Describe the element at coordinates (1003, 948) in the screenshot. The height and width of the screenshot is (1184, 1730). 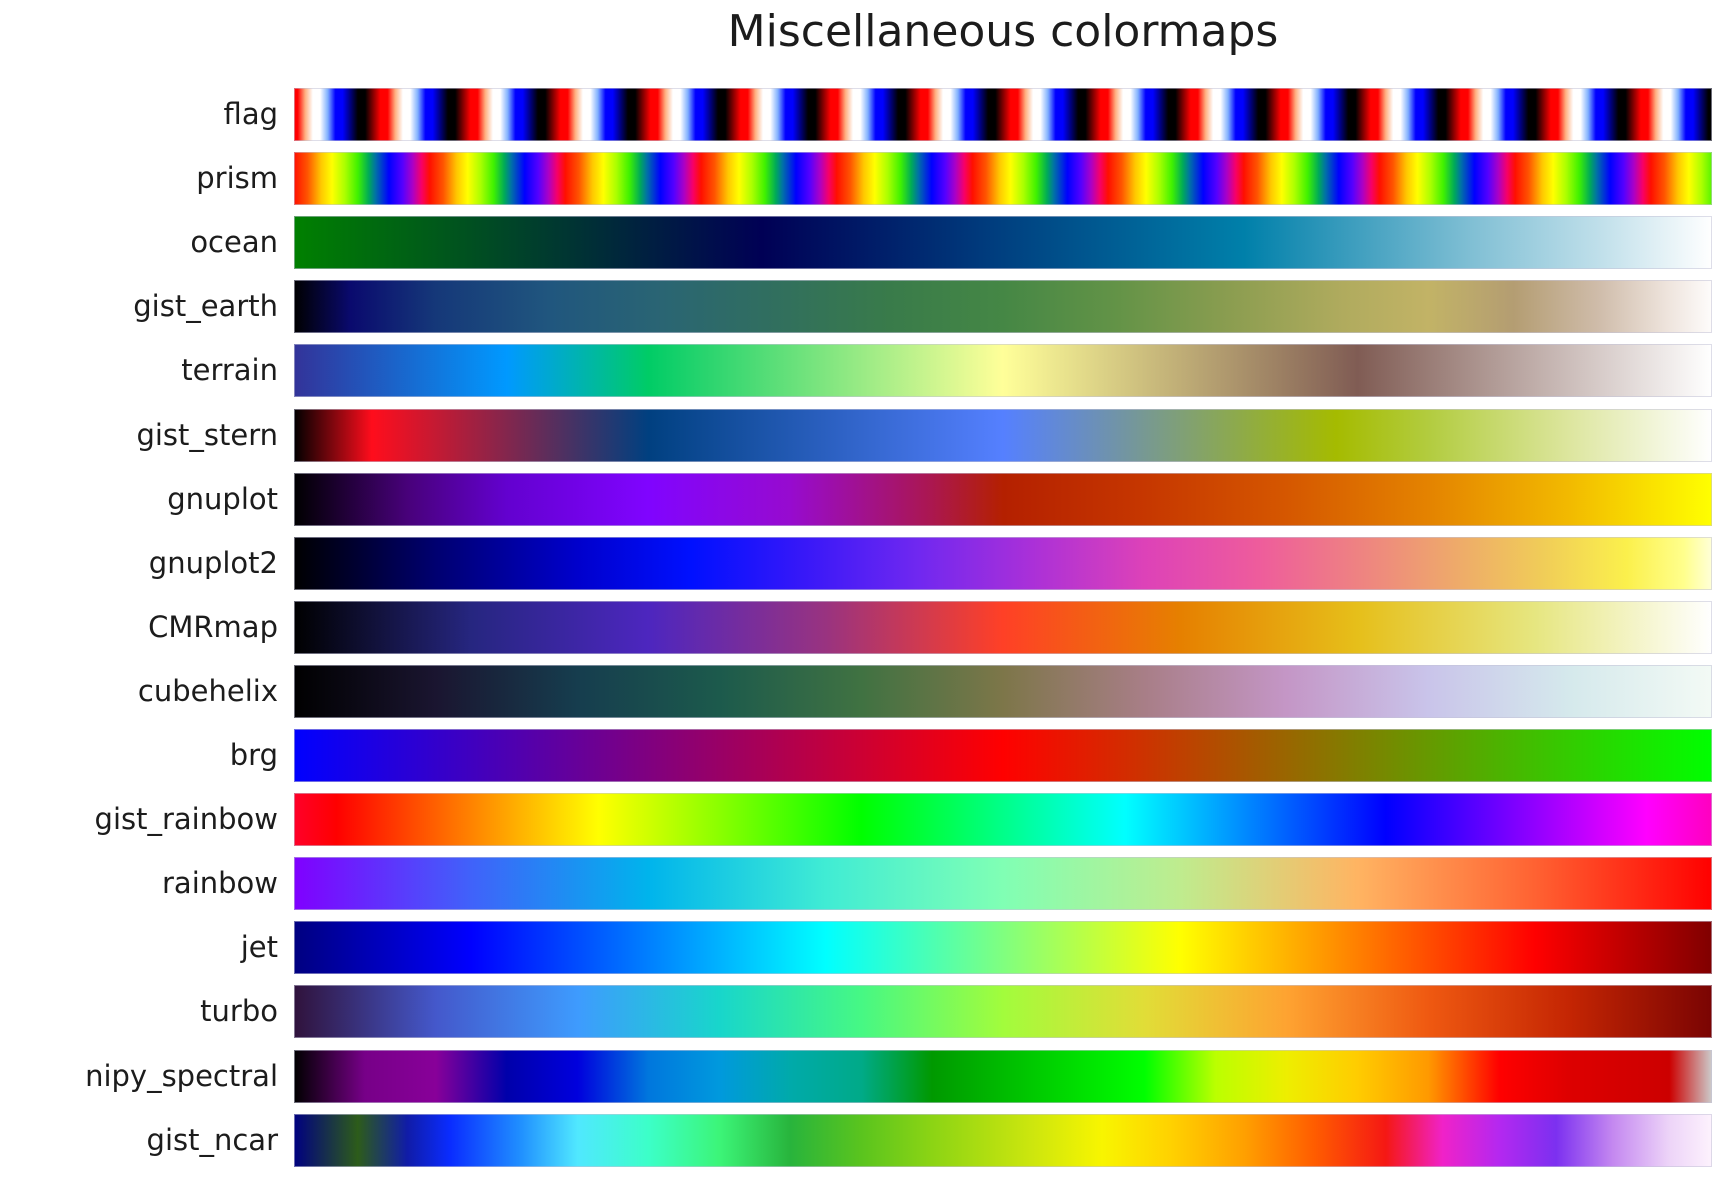
I see `colorbar-jet` at that location.